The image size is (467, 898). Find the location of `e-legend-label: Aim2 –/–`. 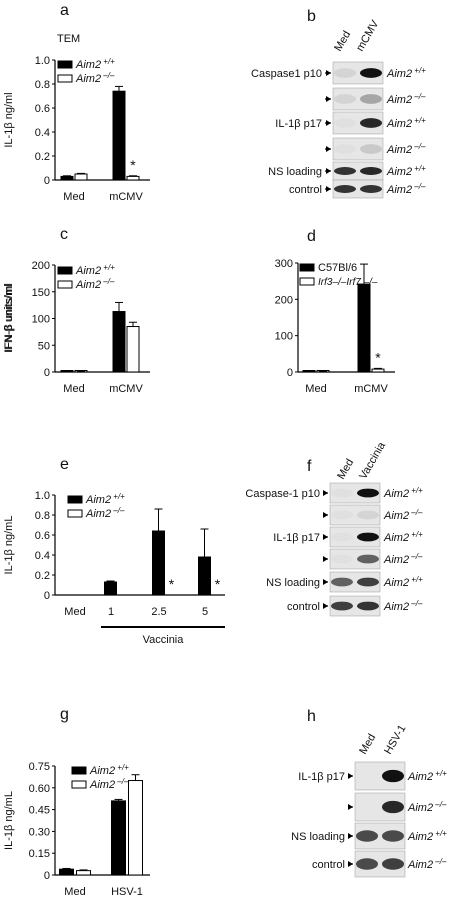

e-legend-label: Aim2 –/– is located at coordinates (105, 513).